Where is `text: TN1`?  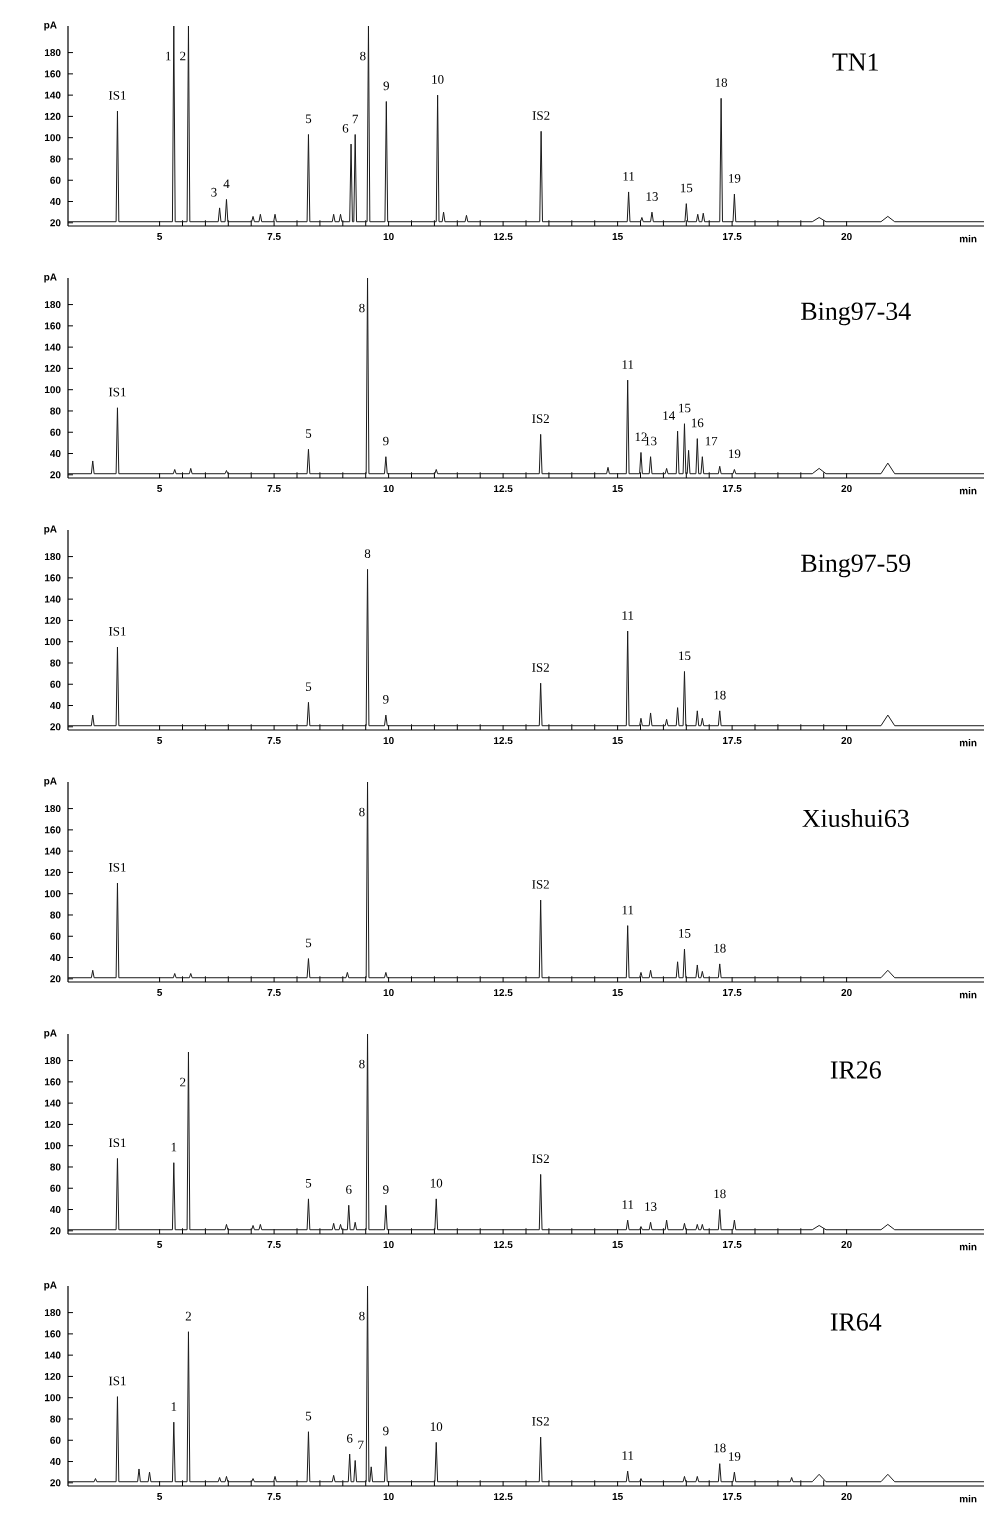
text: TN1 is located at coordinates (855, 62).